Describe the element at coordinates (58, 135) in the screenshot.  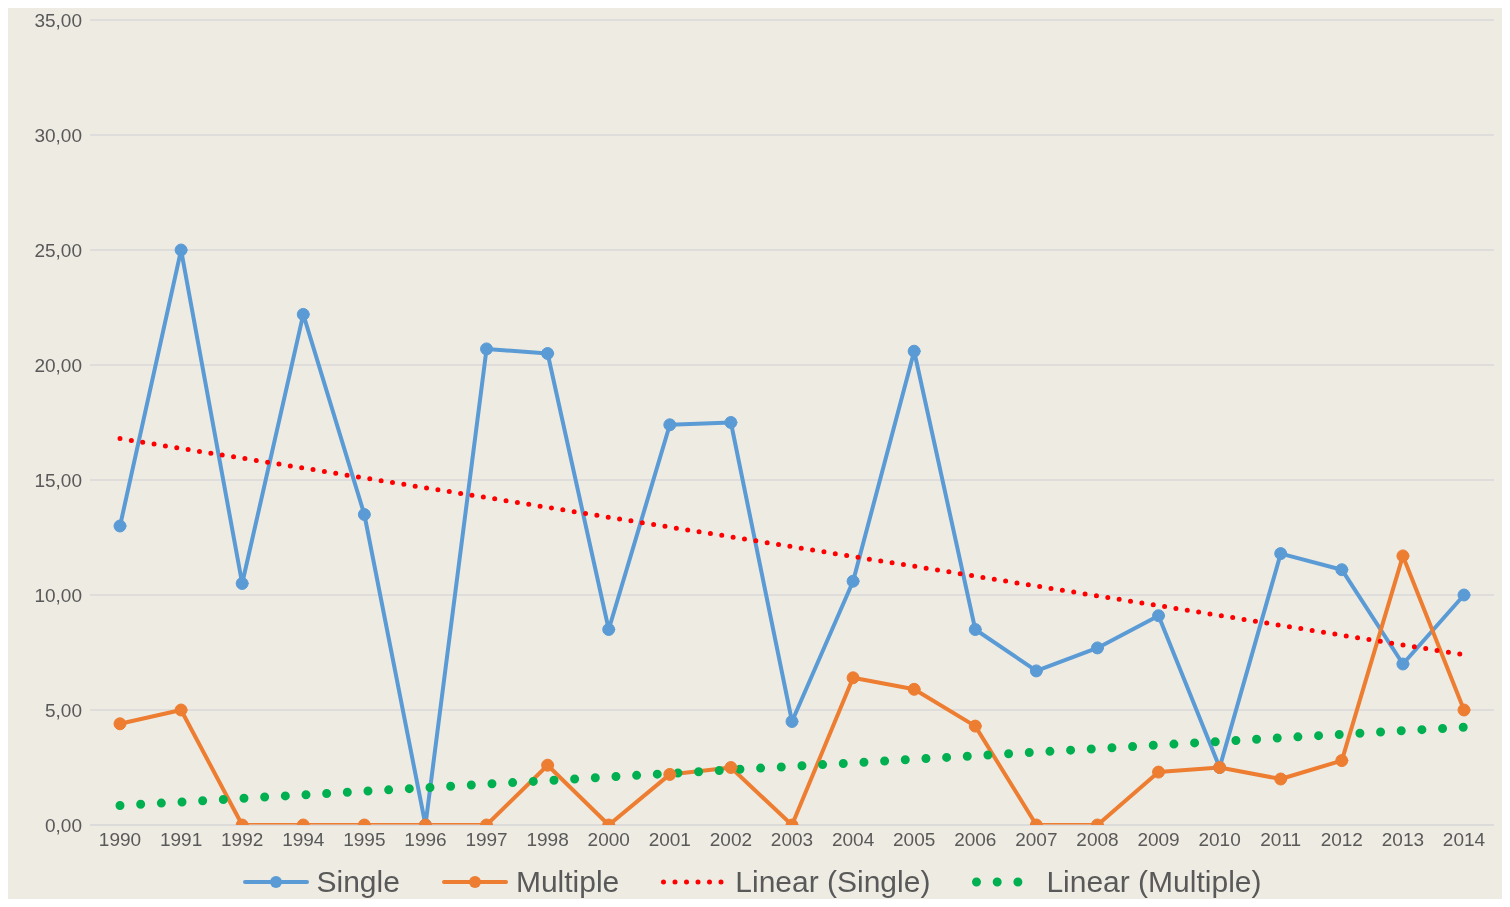
I see `y-tick-label: 30,00` at that location.